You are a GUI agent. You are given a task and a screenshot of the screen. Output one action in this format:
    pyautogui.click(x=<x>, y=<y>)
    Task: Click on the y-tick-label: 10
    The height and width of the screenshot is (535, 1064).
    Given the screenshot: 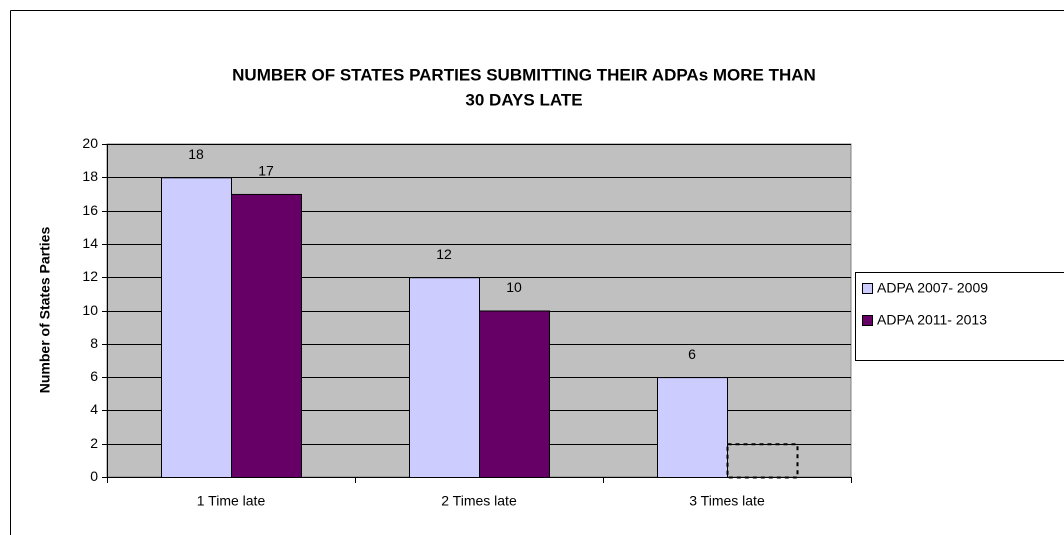 What is the action you would take?
    pyautogui.click(x=90, y=310)
    